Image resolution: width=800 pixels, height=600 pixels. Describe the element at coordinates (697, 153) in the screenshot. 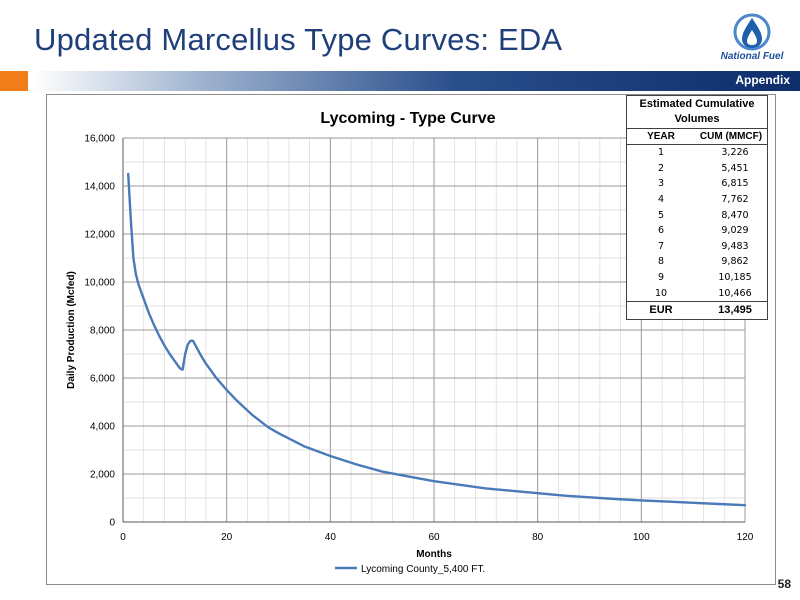

I see `table-row: 1 3,226` at that location.